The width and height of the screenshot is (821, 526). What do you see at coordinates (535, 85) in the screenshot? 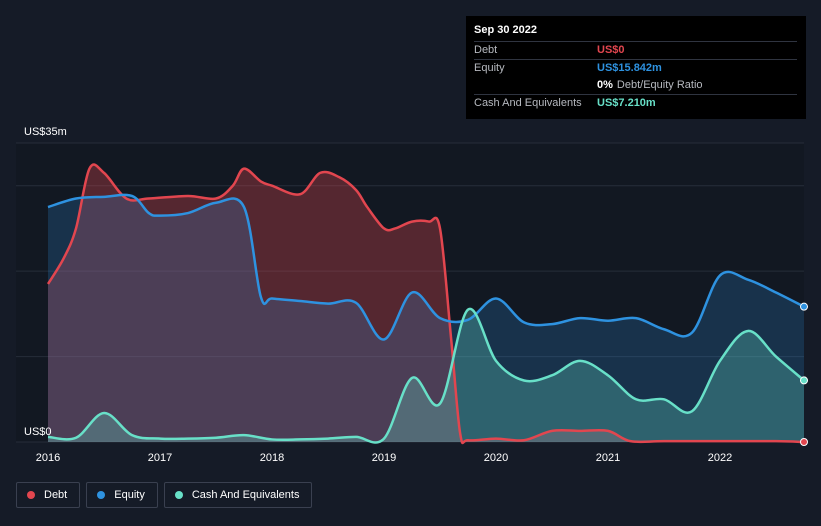
I see `tooltip-ratio-spacer` at bounding box center [535, 85].